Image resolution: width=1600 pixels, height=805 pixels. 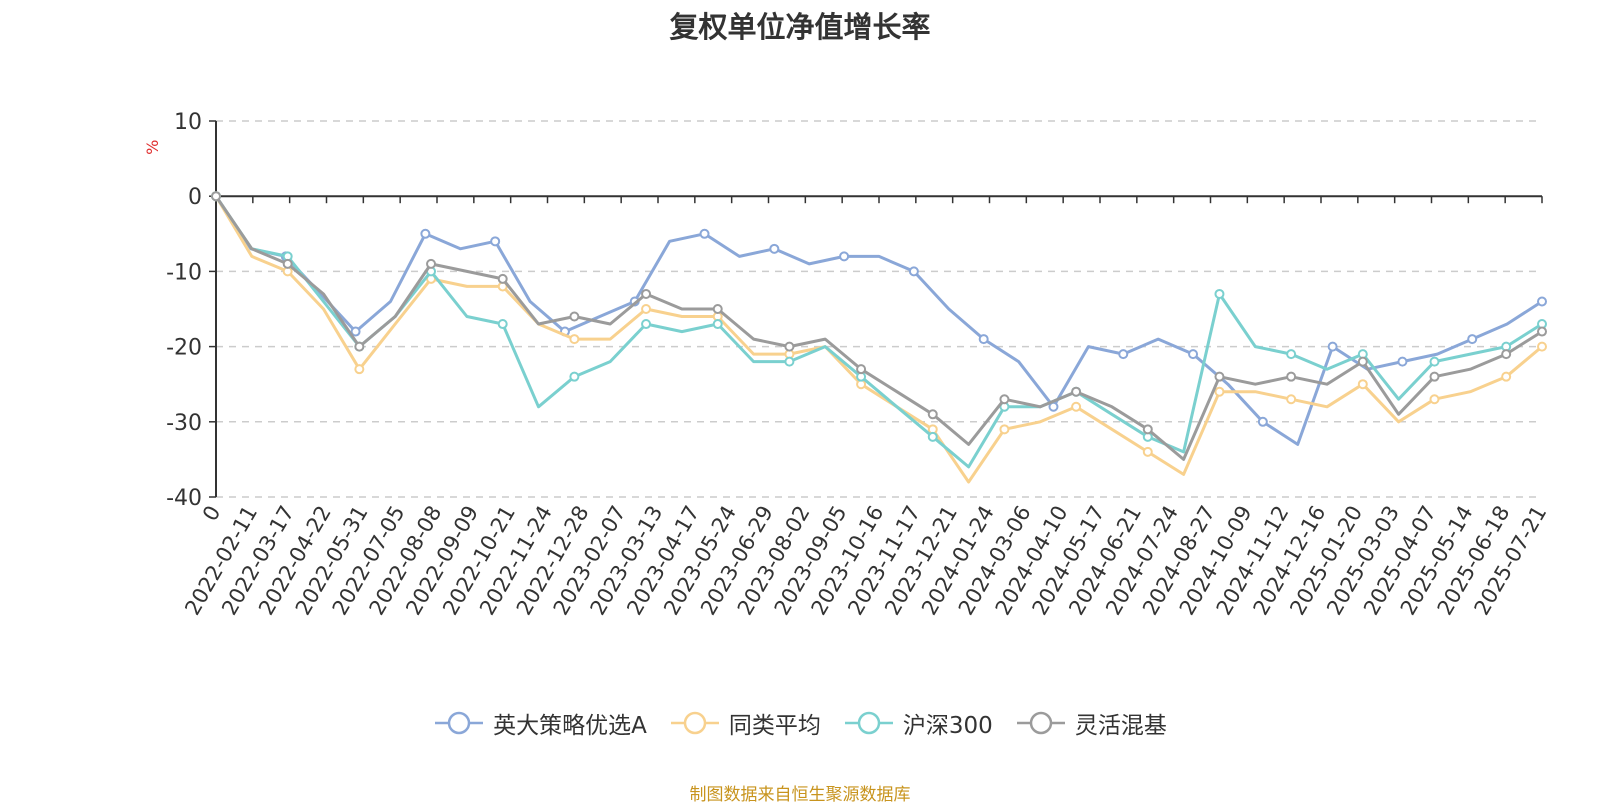 What do you see at coordinates (774, 726) in the screenshot?
I see `legend-label: 同类平均` at bounding box center [774, 726].